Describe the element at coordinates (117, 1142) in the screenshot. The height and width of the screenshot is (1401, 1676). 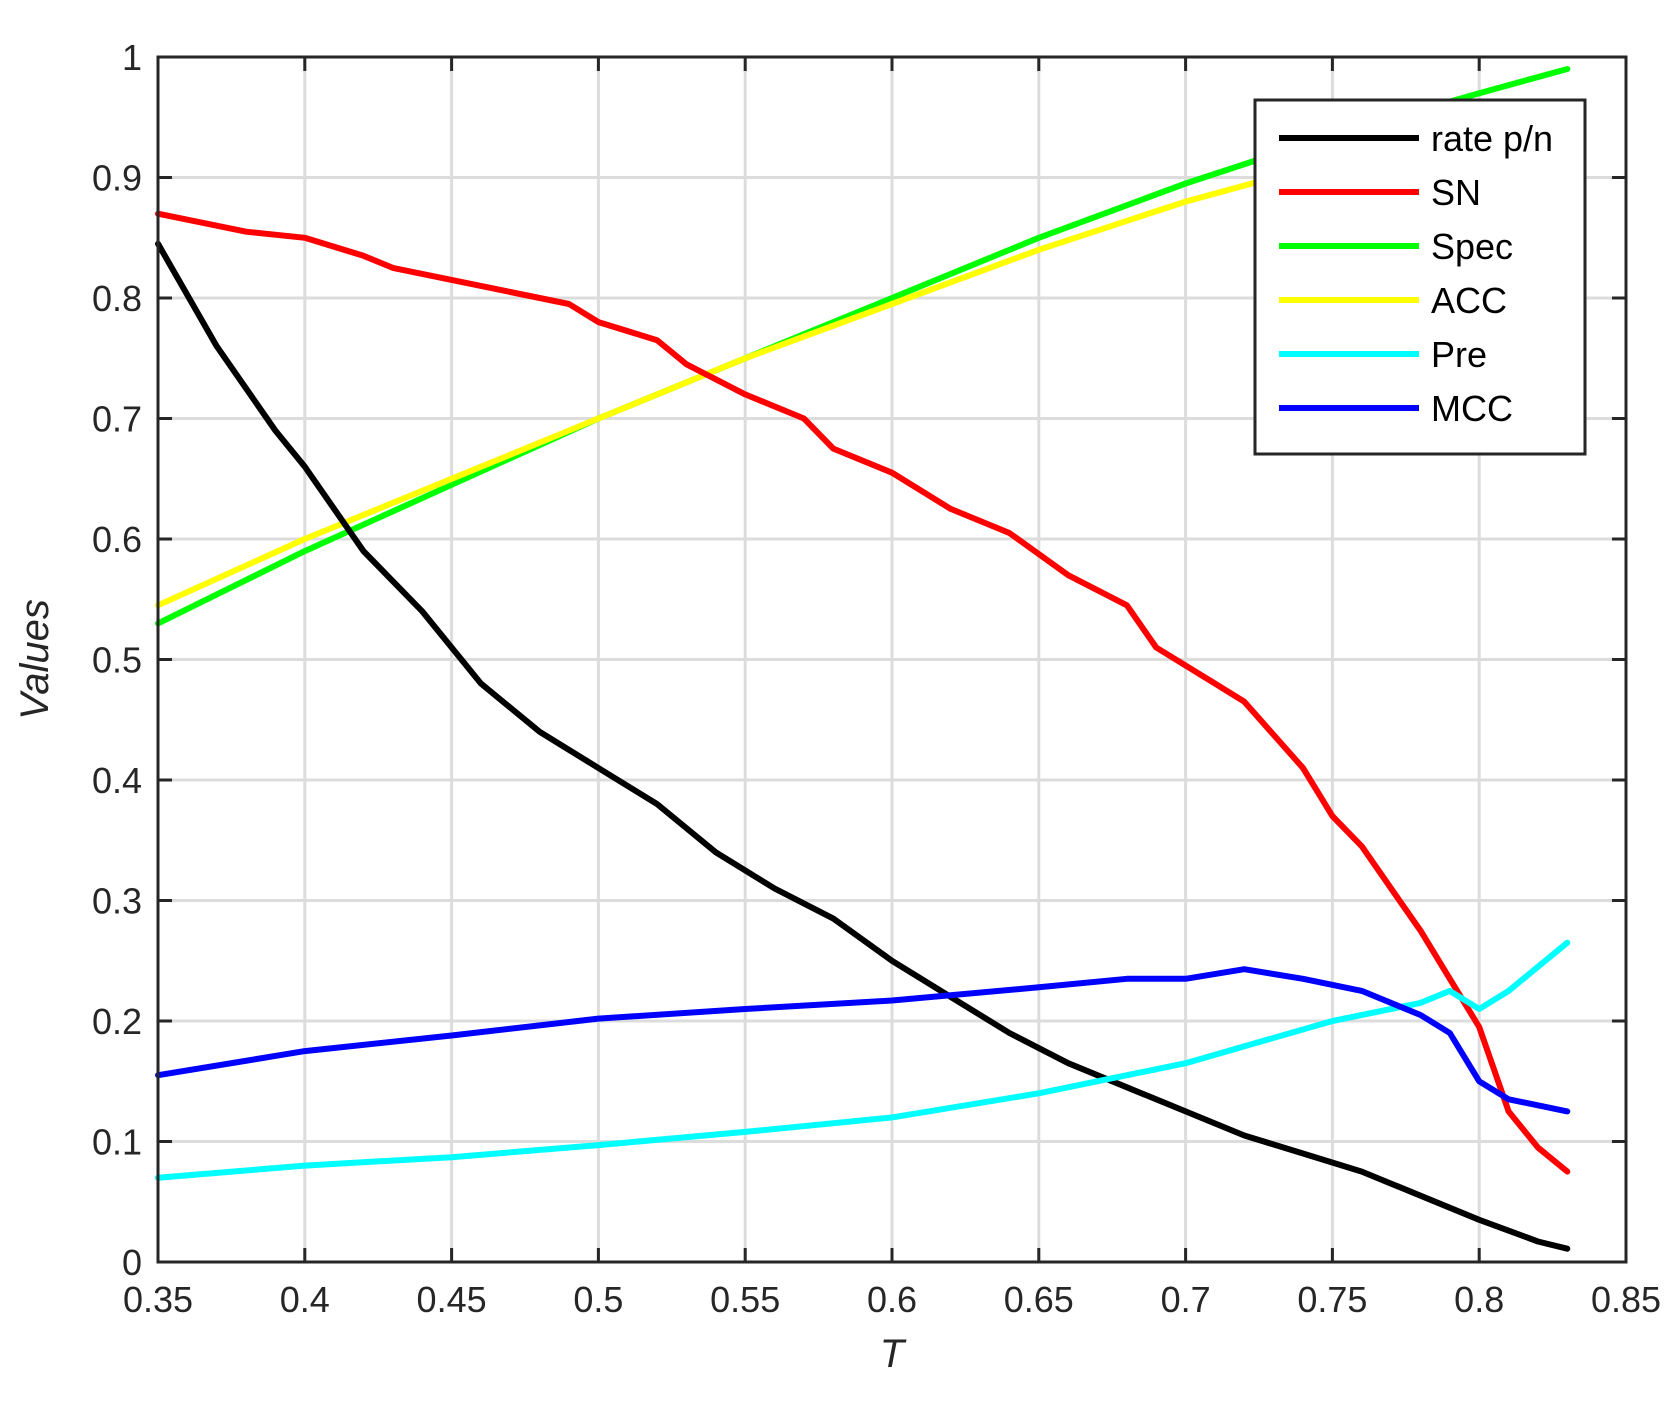
I see `y-tick-label: 0.1` at that location.